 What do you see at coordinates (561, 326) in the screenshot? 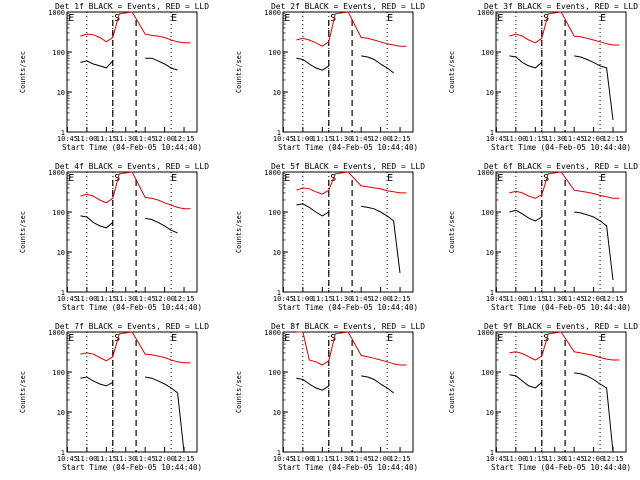
I see `chart-title: Det 9f BLACK = Events, RED = LLD` at bounding box center [561, 326].